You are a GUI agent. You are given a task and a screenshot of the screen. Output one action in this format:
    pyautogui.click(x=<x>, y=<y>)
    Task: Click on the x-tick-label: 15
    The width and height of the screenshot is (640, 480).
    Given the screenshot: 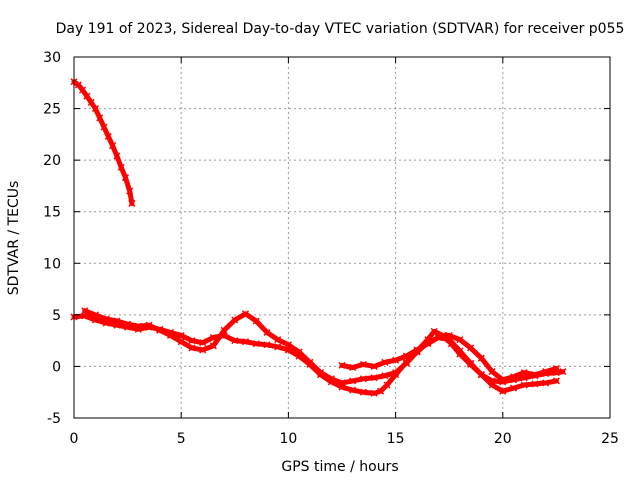 What is the action you would take?
    pyautogui.click(x=396, y=439)
    